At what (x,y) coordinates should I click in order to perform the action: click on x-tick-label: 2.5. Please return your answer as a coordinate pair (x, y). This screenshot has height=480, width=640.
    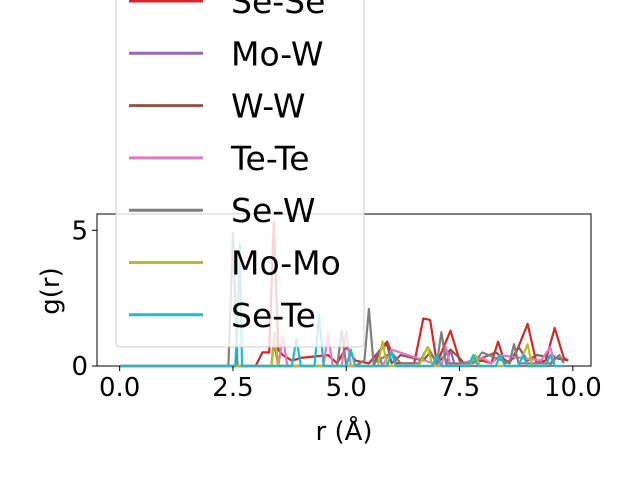
    Looking at the image, I should click on (232, 388).